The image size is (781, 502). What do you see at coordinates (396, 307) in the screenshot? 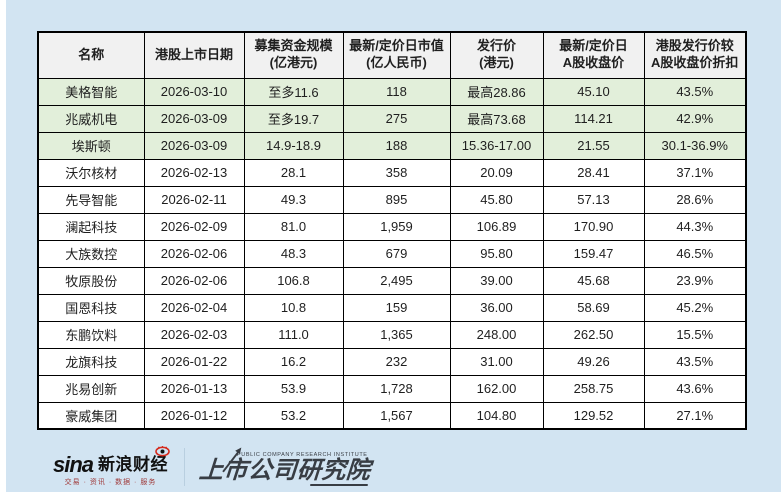
I see `cell-mktcap: 159` at bounding box center [396, 307].